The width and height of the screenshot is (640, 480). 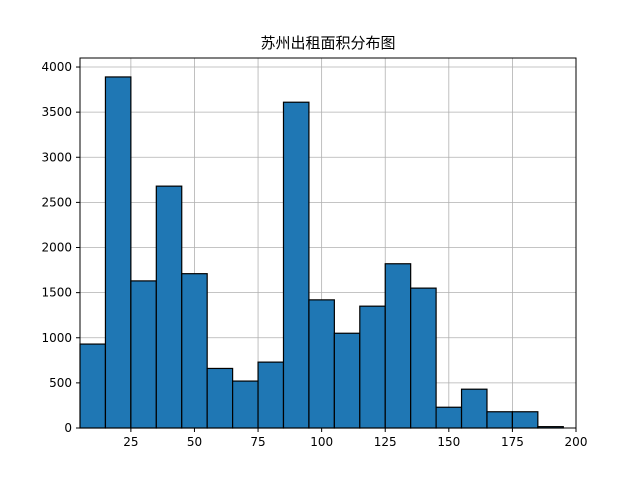 I want to click on chart-title: 苏州出租面积分布图, so click(x=327, y=43).